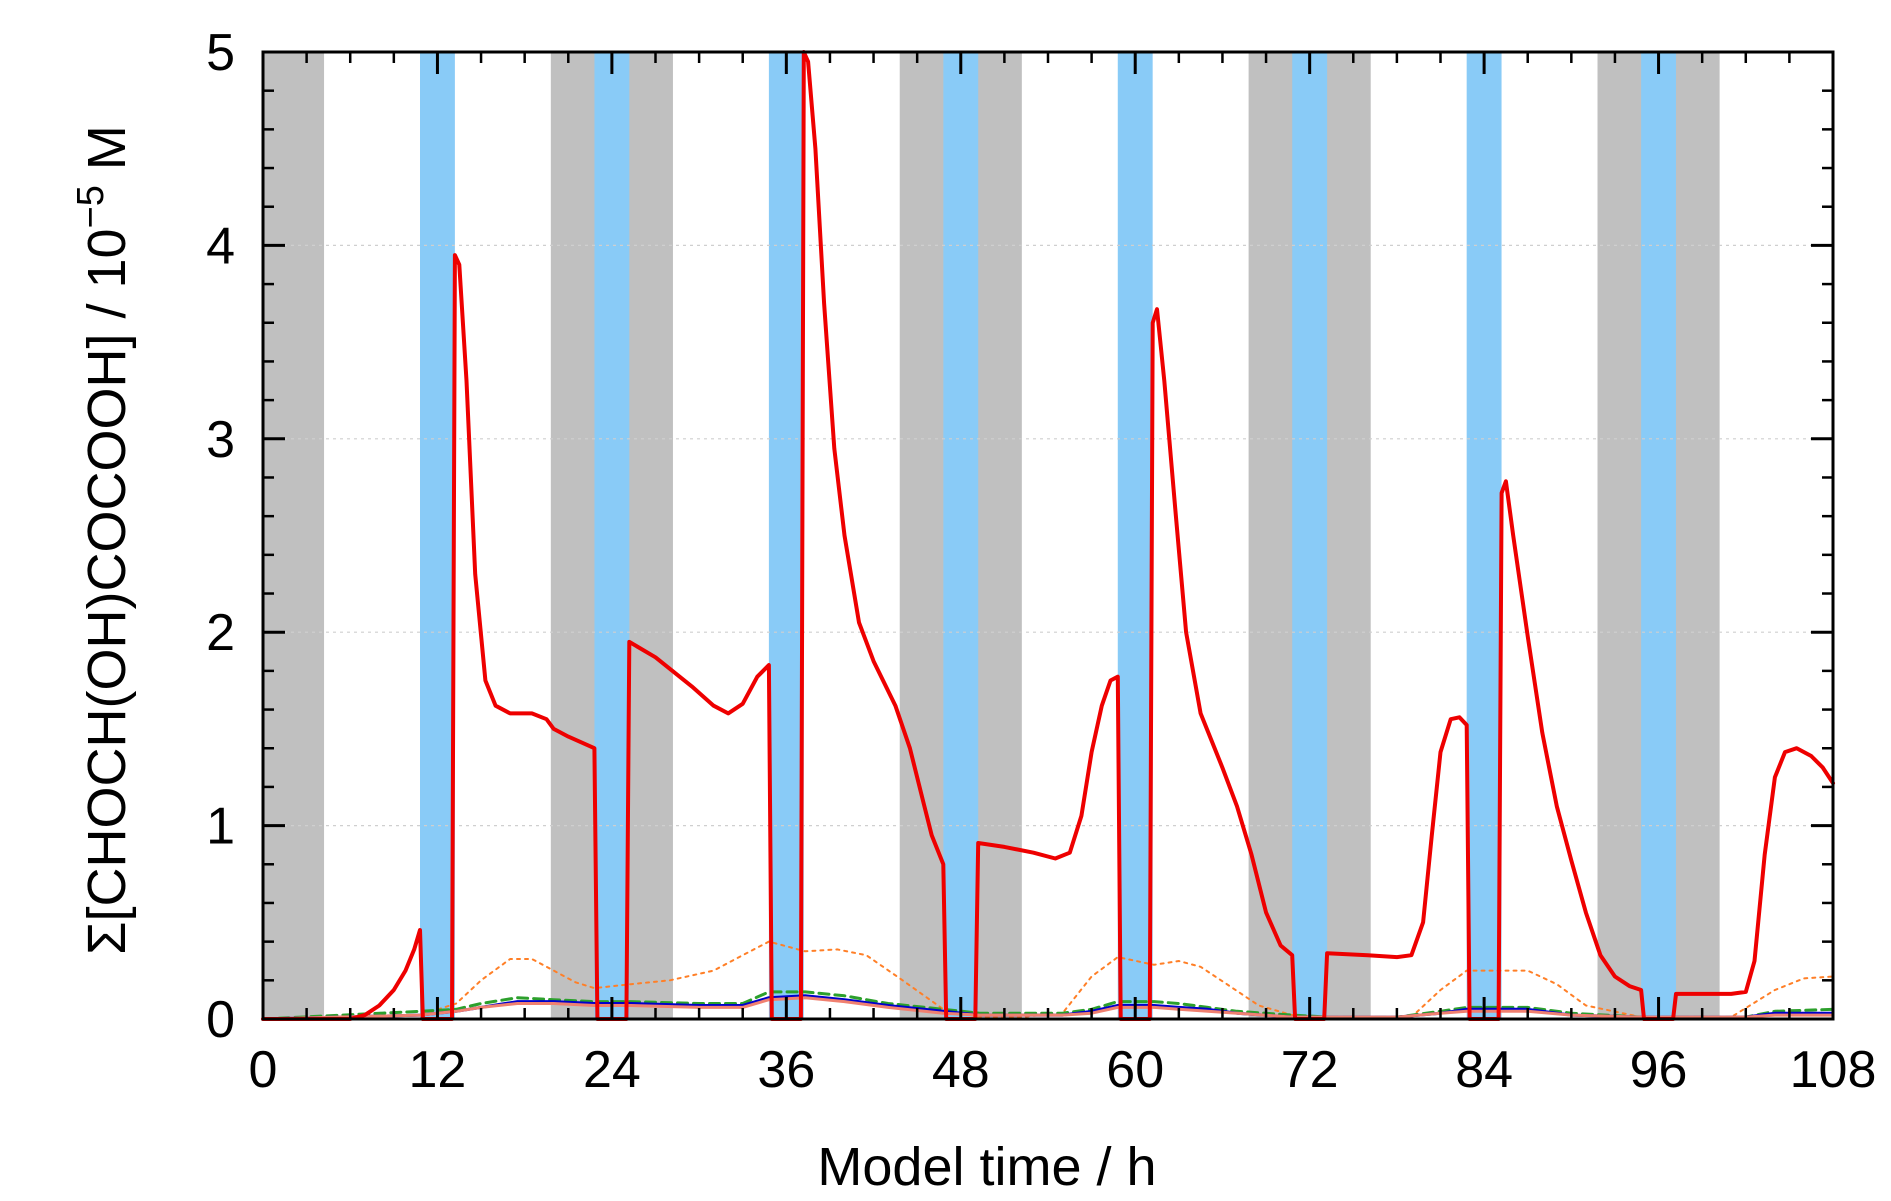 Image resolution: width=1891 pixels, height=1201 pixels. What do you see at coordinates (986, 1167) in the screenshot?
I see `x-axis-label: Model time / h` at bounding box center [986, 1167].